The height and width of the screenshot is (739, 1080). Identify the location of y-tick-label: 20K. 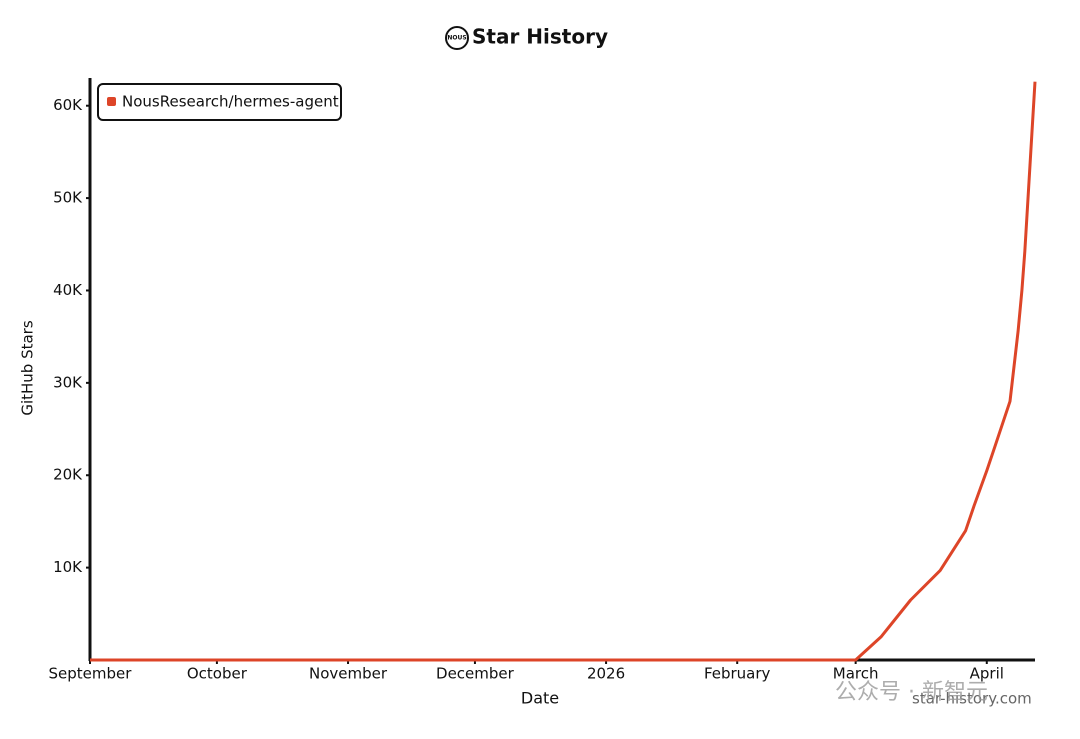
(68, 475).